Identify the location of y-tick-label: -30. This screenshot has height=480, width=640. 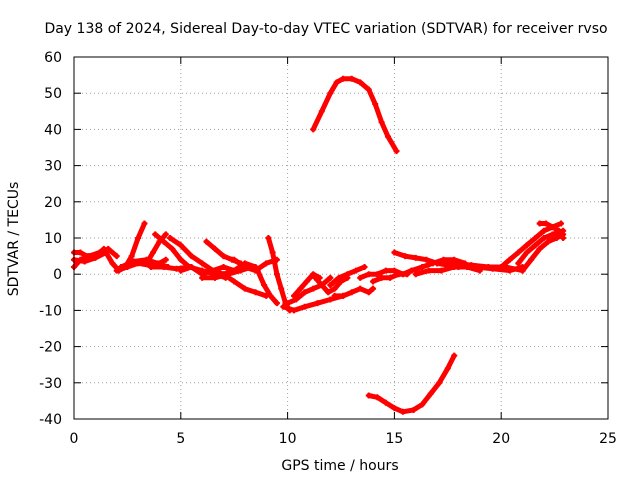
(50, 384).